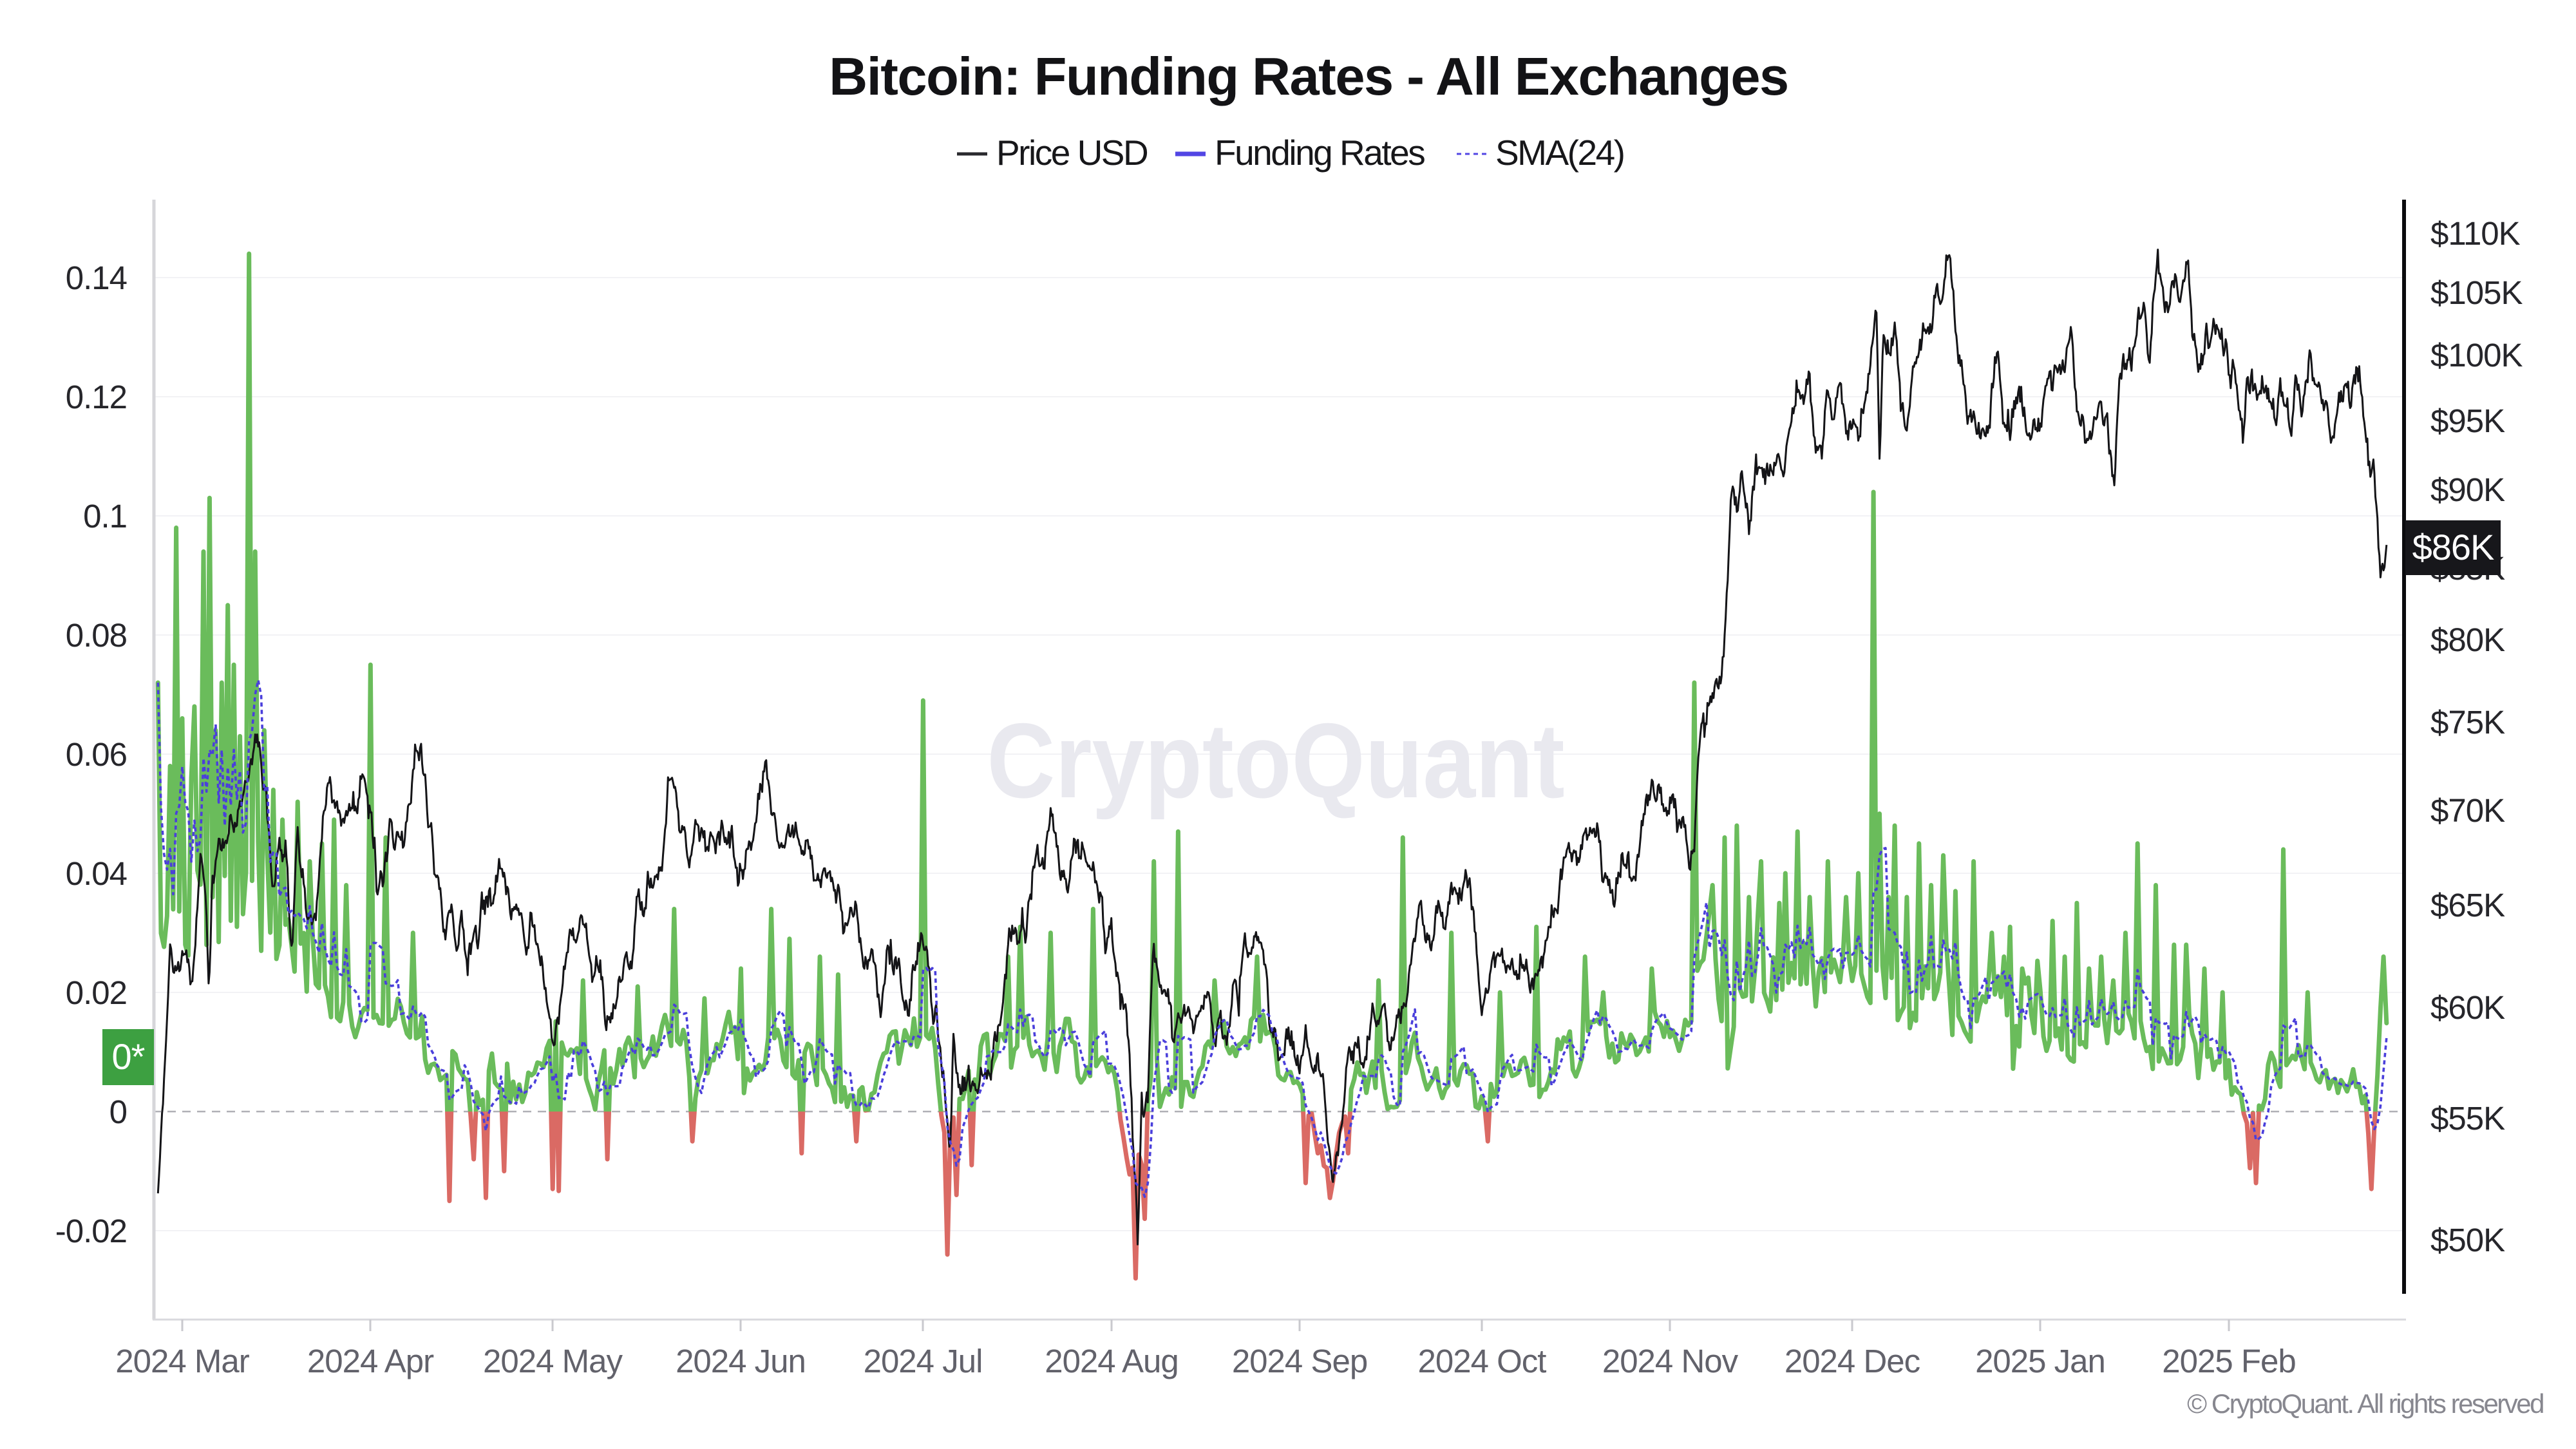  Describe the element at coordinates (1072, 153) in the screenshot. I see `svg-text: Price USD` at that location.